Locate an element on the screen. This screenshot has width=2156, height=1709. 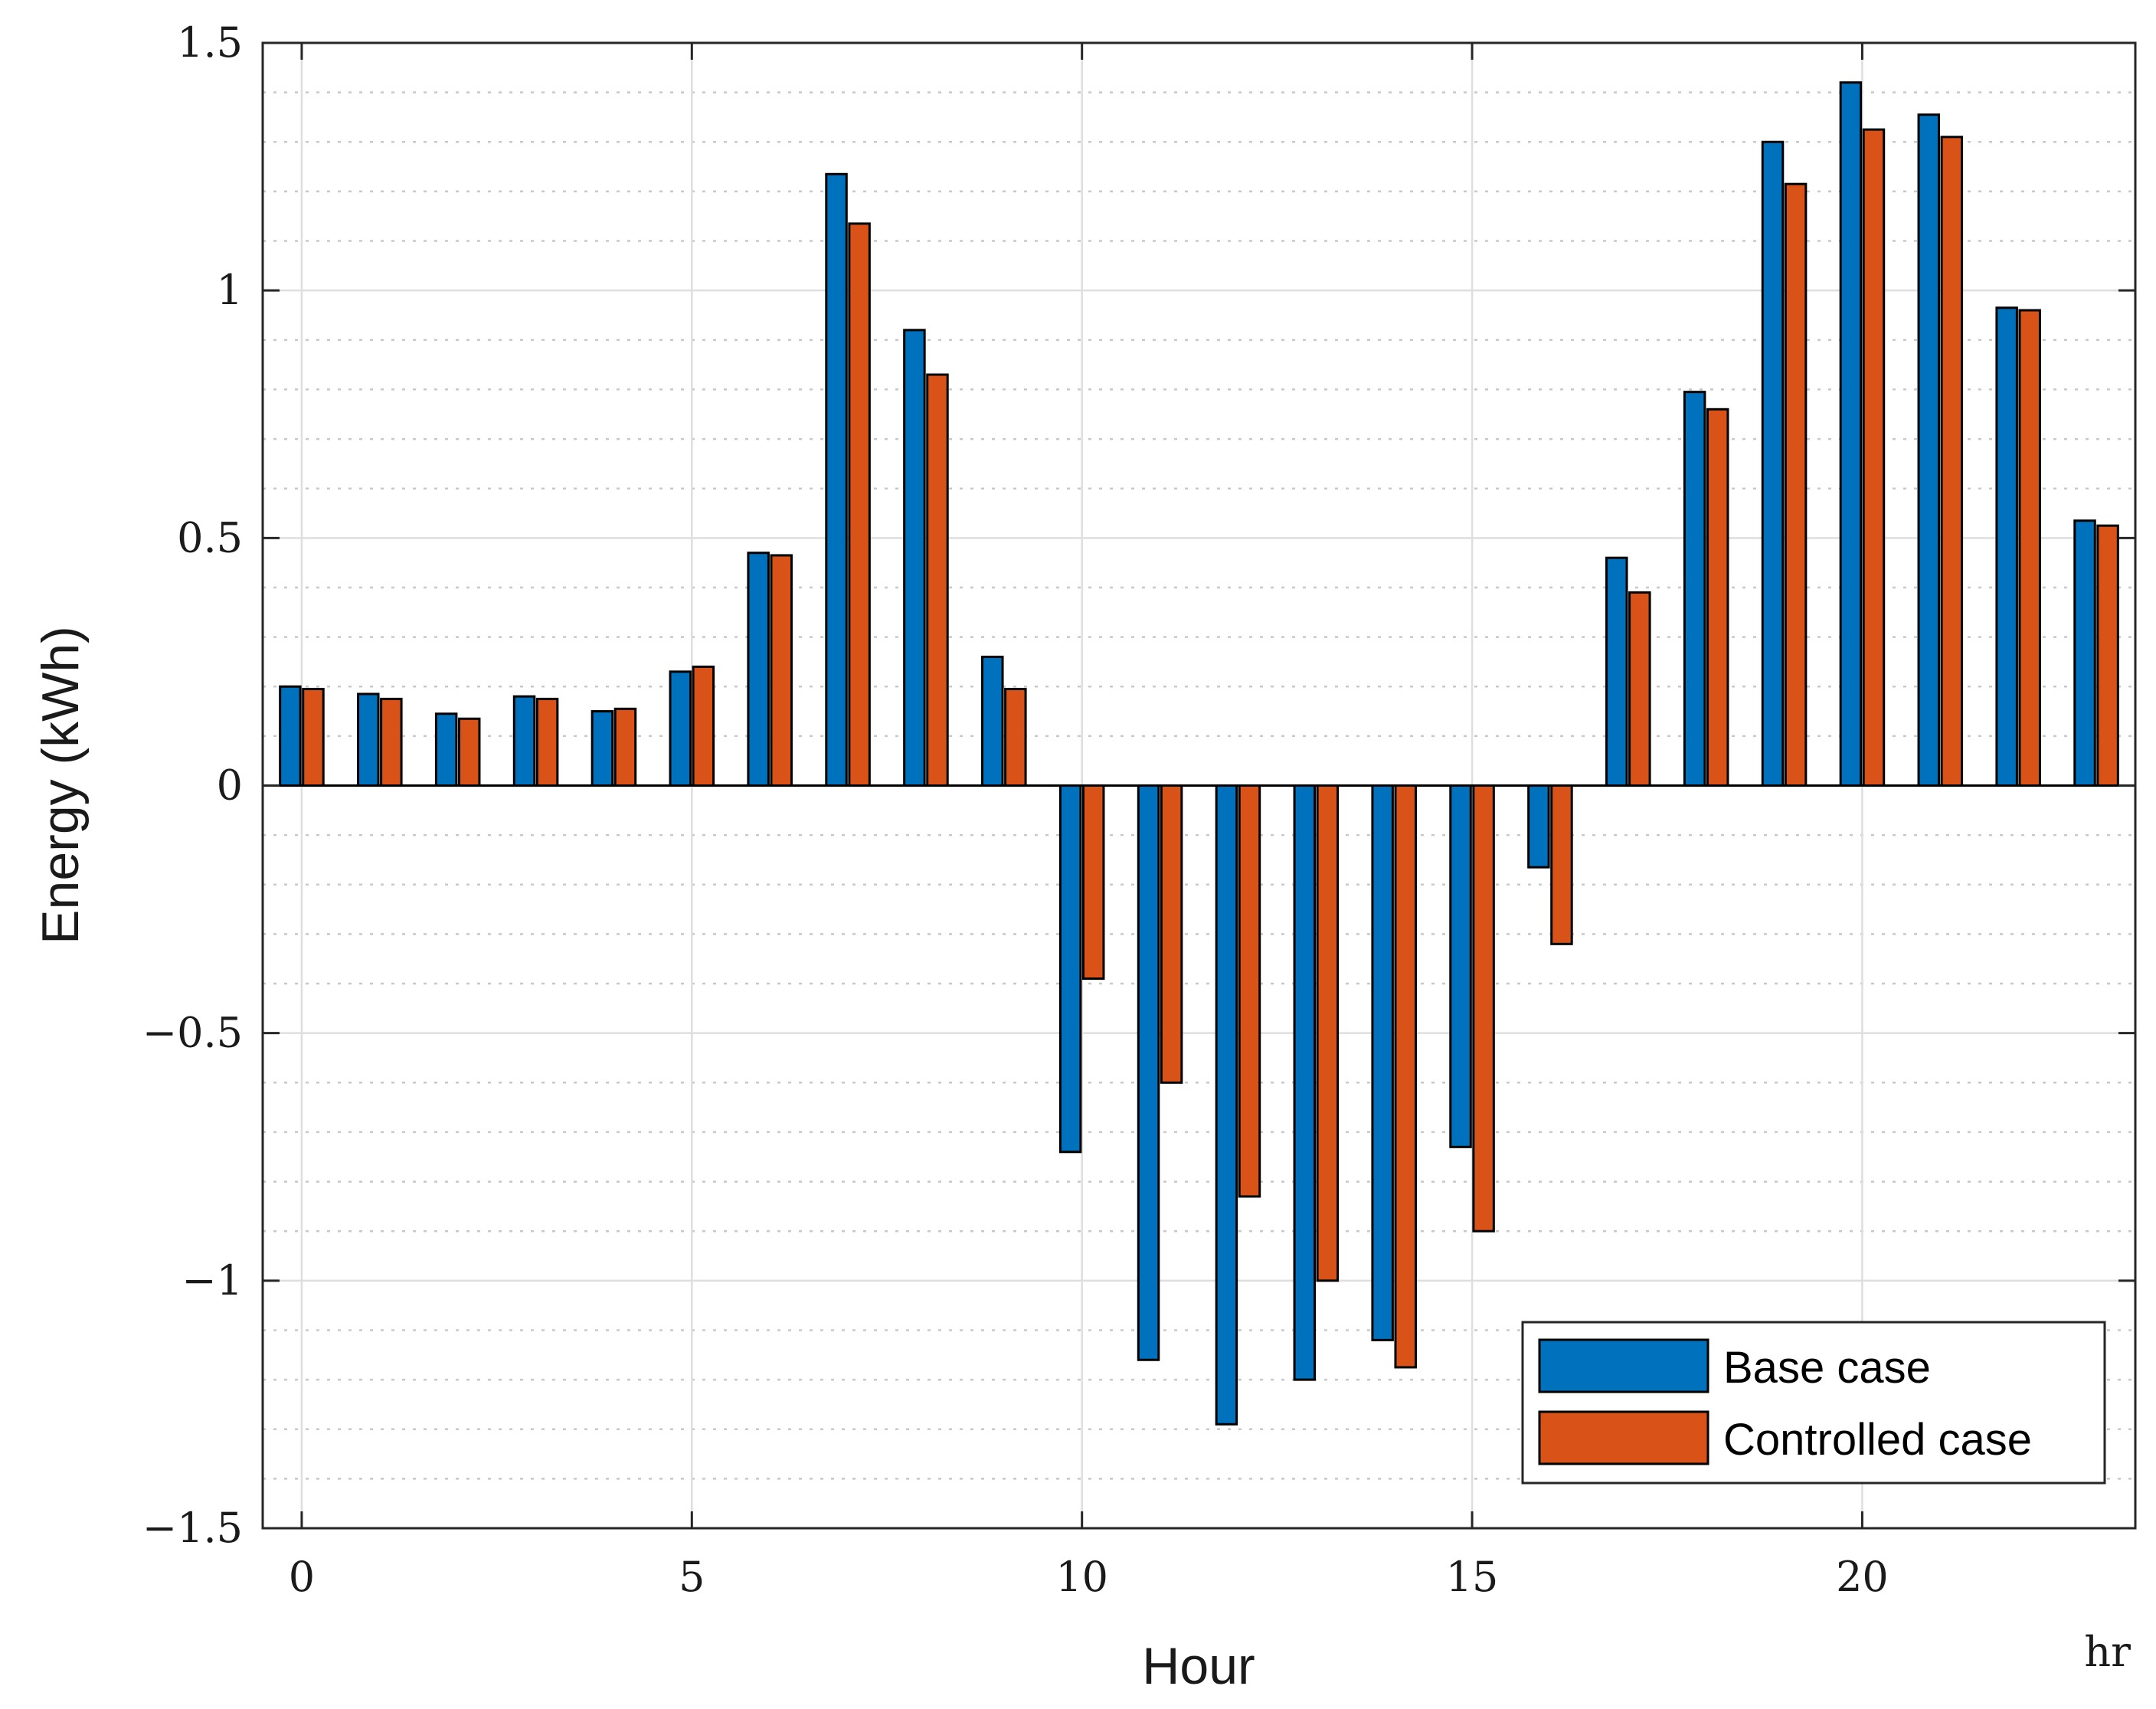
legend-label-base-case: Base case is located at coordinates (1827, 1368).